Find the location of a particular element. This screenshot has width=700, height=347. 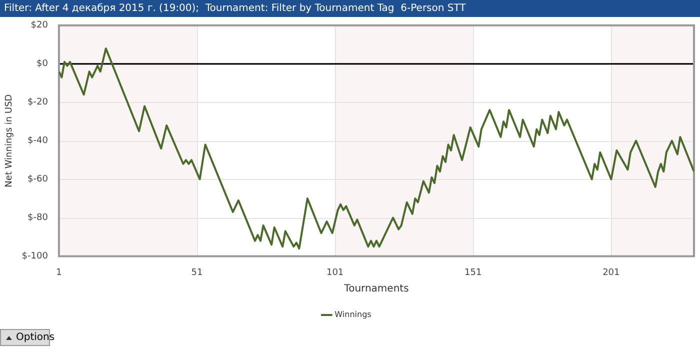

text: Options is located at coordinates (35, 338).